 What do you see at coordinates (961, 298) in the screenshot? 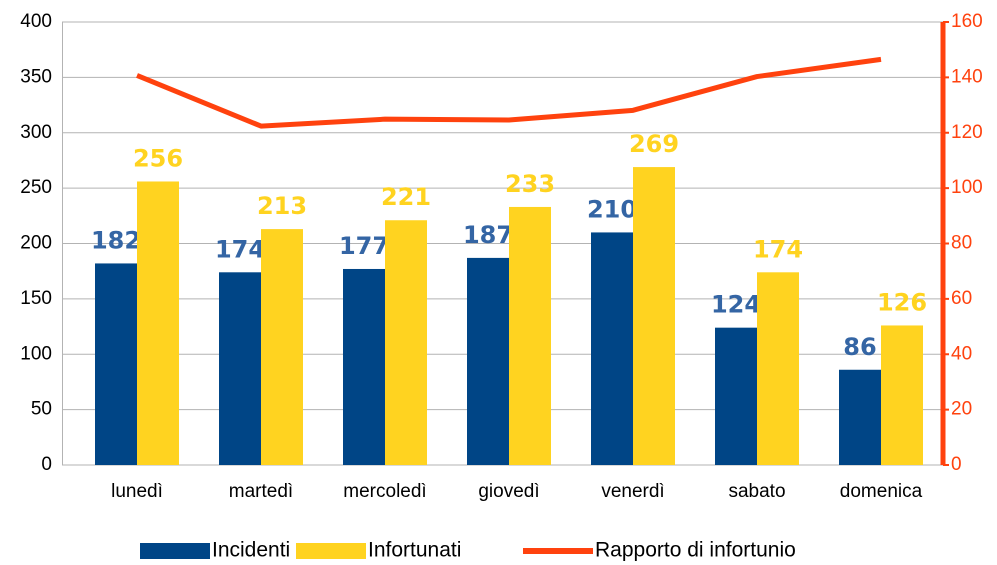
I see `y2-tick-label: 60` at bounding box center [961, 298].